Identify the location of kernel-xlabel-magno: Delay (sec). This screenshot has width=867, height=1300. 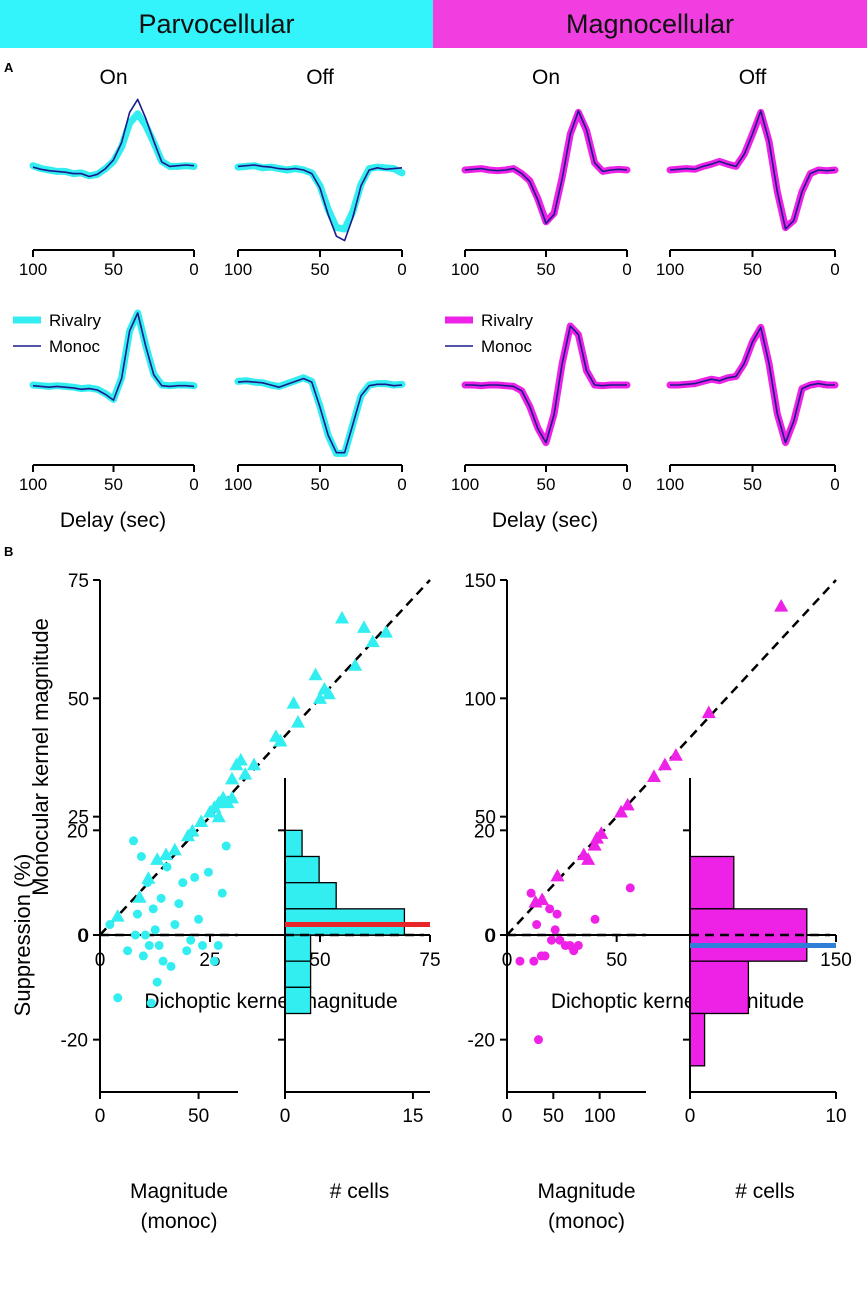
(545, 520).